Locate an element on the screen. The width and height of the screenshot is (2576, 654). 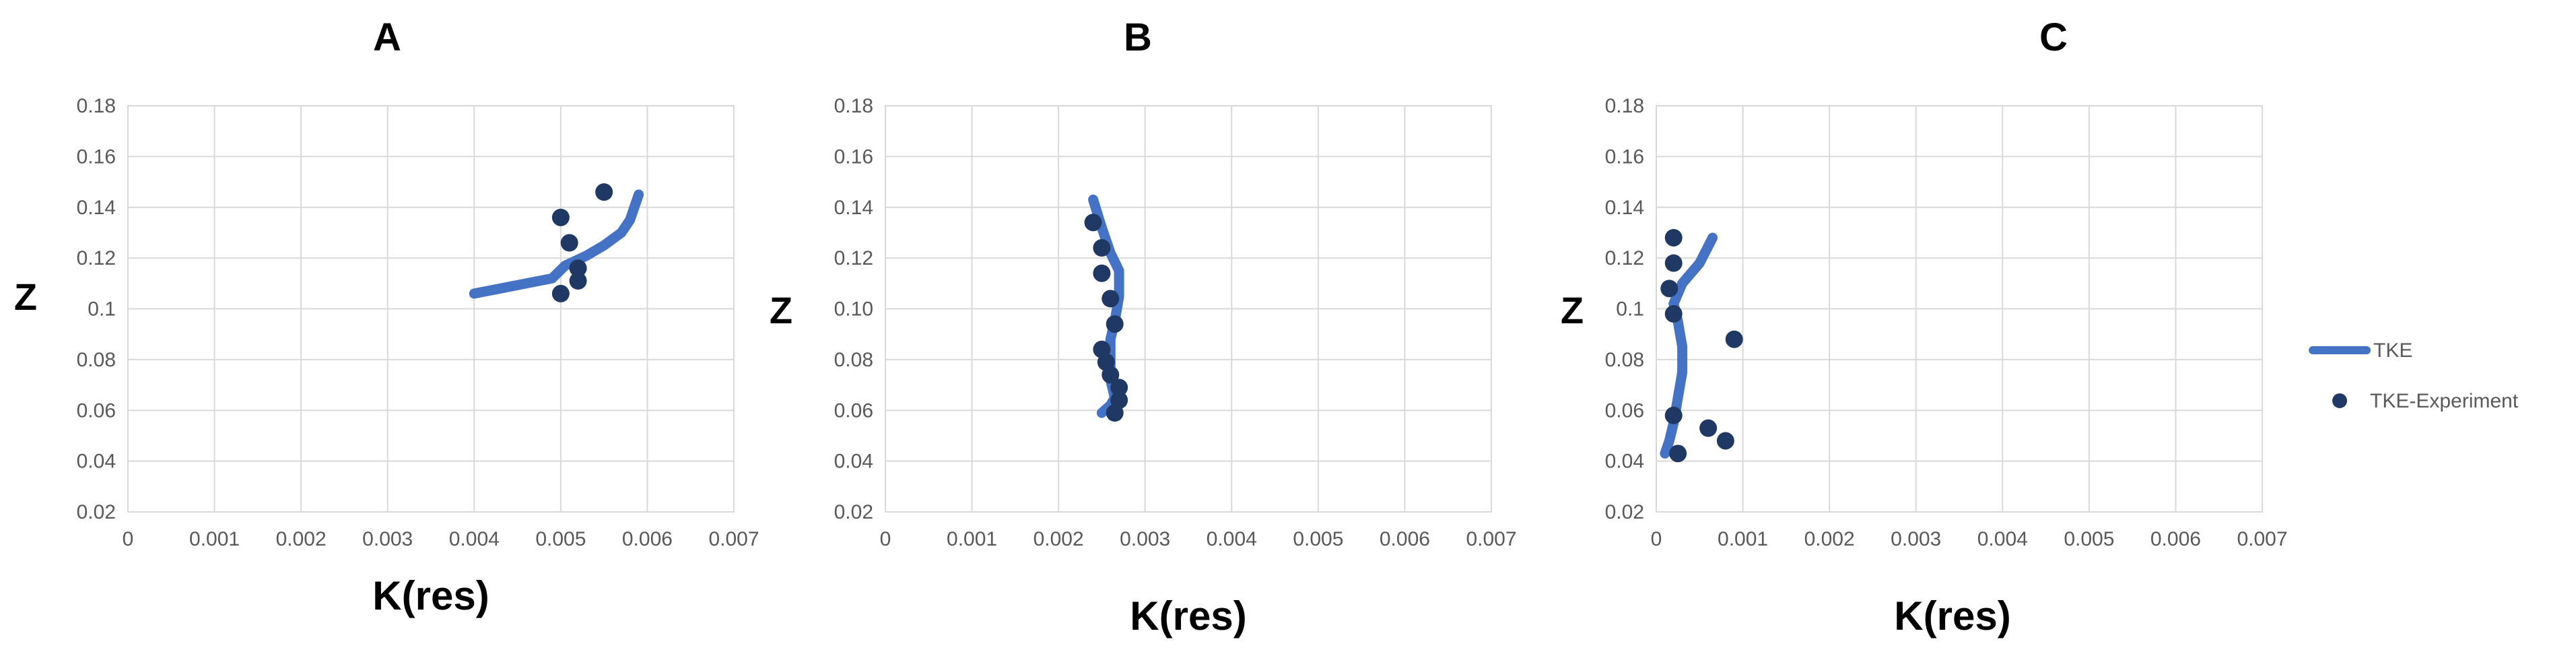
chart-title: B is located at coordinates (1138, 37).